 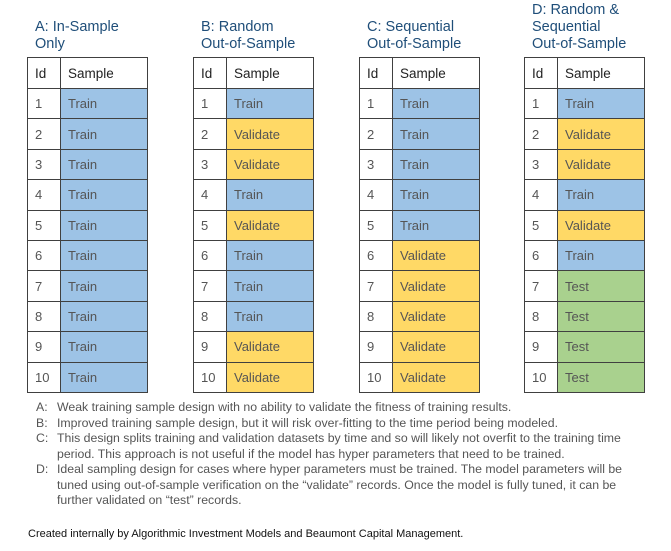 What do you see at coordinates (419, 286) in the screenshot?
I see `table-row: 7 Validate` at bounding box center [419, 286].